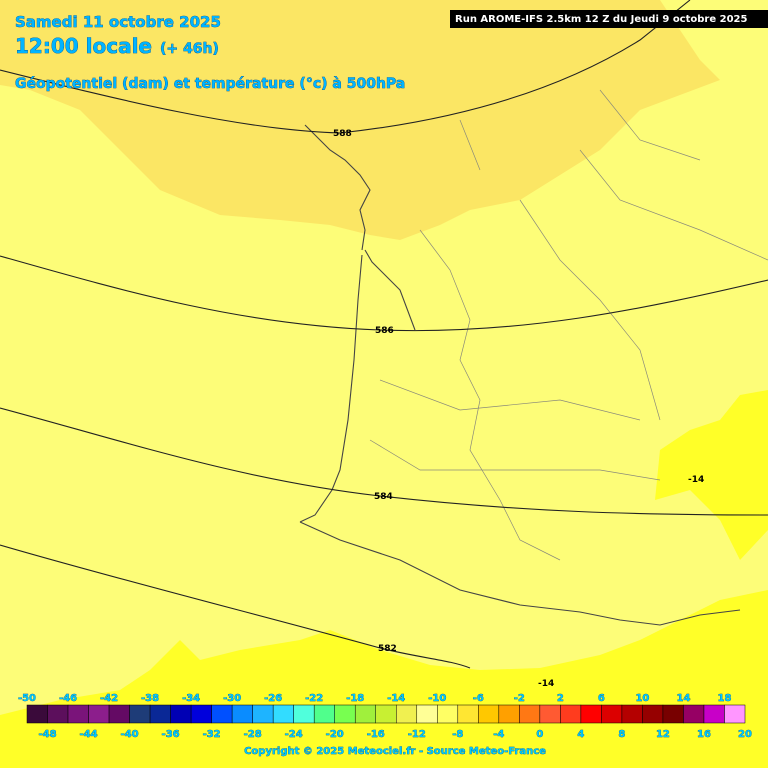 This screenshot has width=768, height=768. I want to click on scale-label: 6, so click(601, 698).